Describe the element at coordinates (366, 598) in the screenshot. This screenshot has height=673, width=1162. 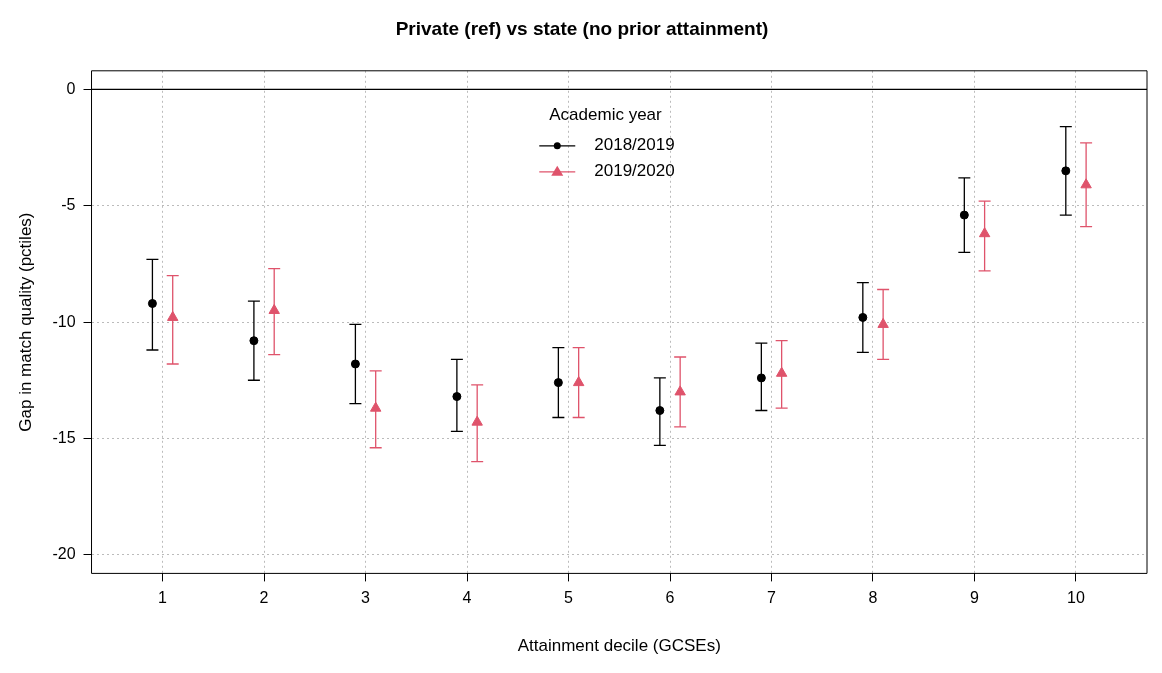
I see `x-tick-label: 3` at that location.